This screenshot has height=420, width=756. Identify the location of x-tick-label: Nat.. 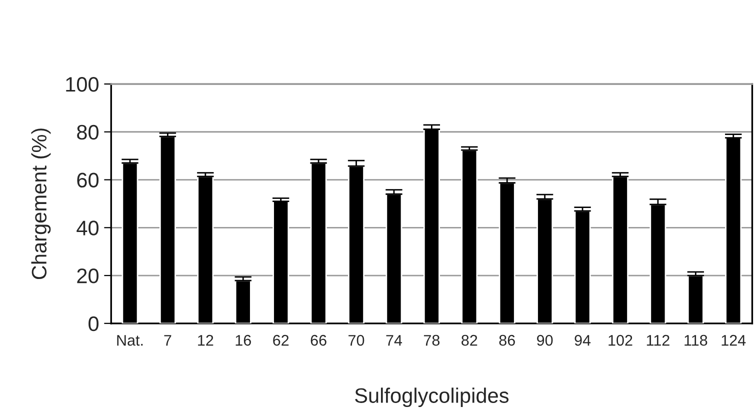
(130, 340).